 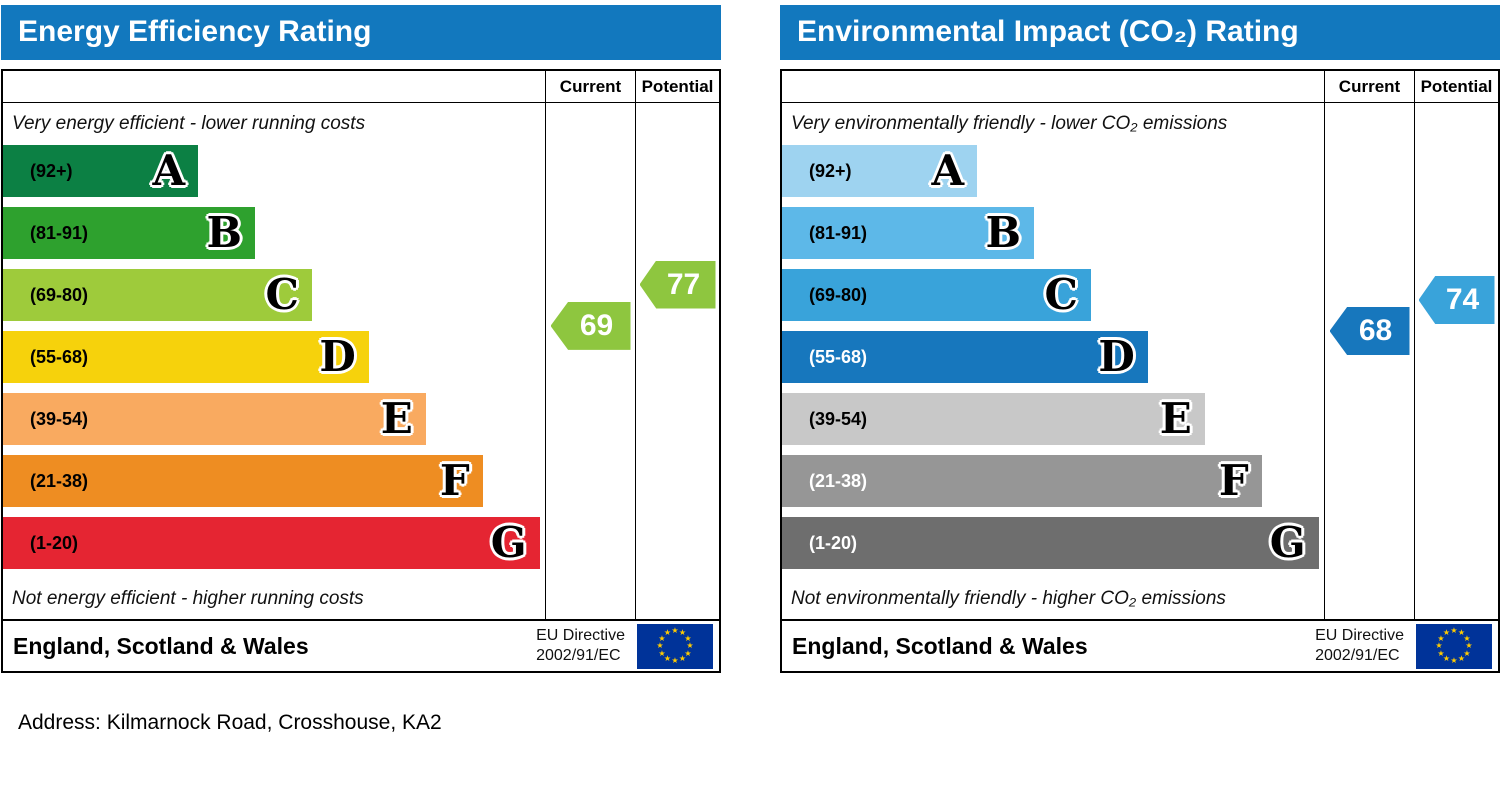 I want to click on potential-rating-marker: 74, so click(x=1456, y=300).